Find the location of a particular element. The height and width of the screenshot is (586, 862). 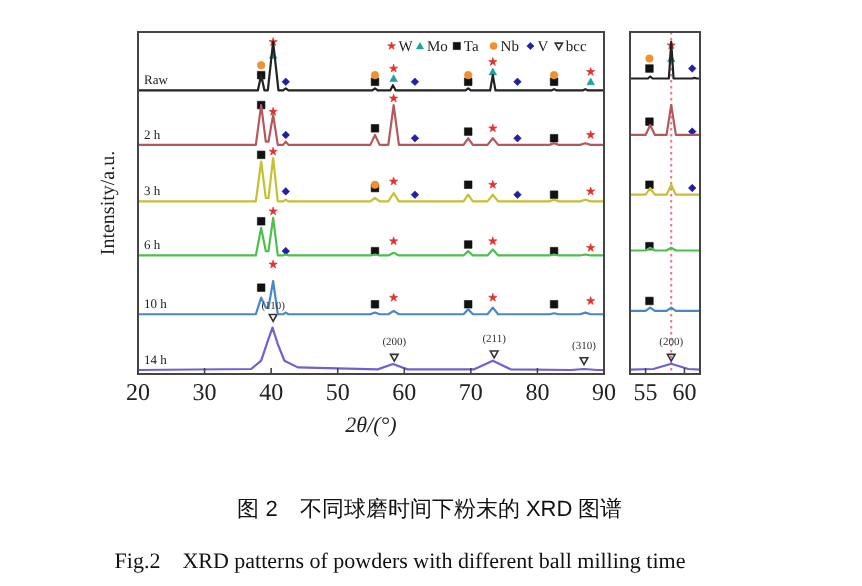

x-tick-label: 20 is located at coordinates (138, 392).